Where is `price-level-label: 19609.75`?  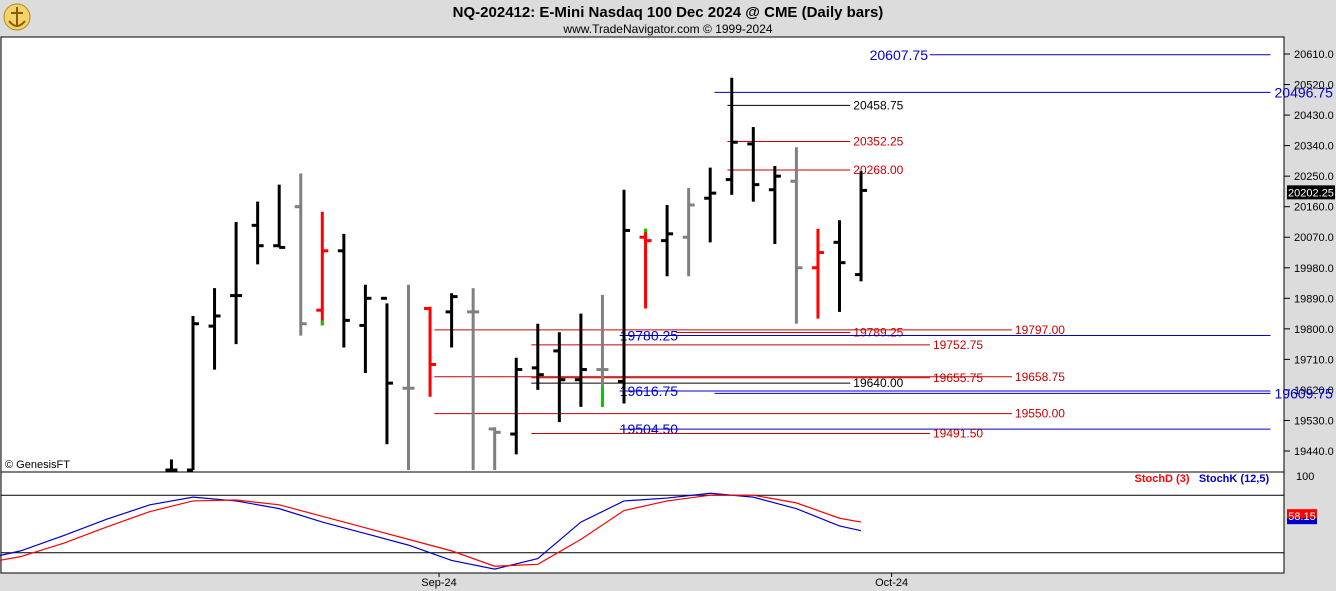
price-level-label: 19609.75 is located at coordinates (1304, 393).